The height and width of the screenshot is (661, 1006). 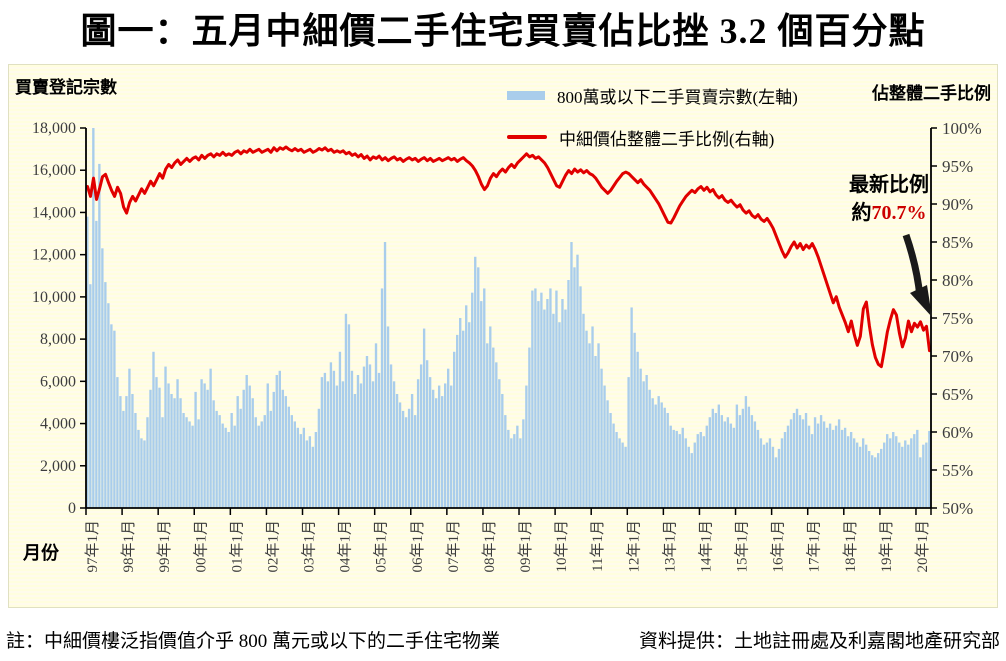 What do you see at coordinates (957, 508) in the screenshot?
I see `svg-text: 50%` at bounding box center [957, 508].